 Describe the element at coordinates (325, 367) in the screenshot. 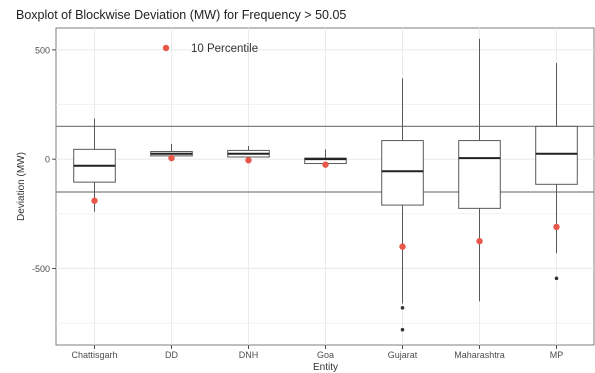

I see `x-axis-label: Entity` at that location.